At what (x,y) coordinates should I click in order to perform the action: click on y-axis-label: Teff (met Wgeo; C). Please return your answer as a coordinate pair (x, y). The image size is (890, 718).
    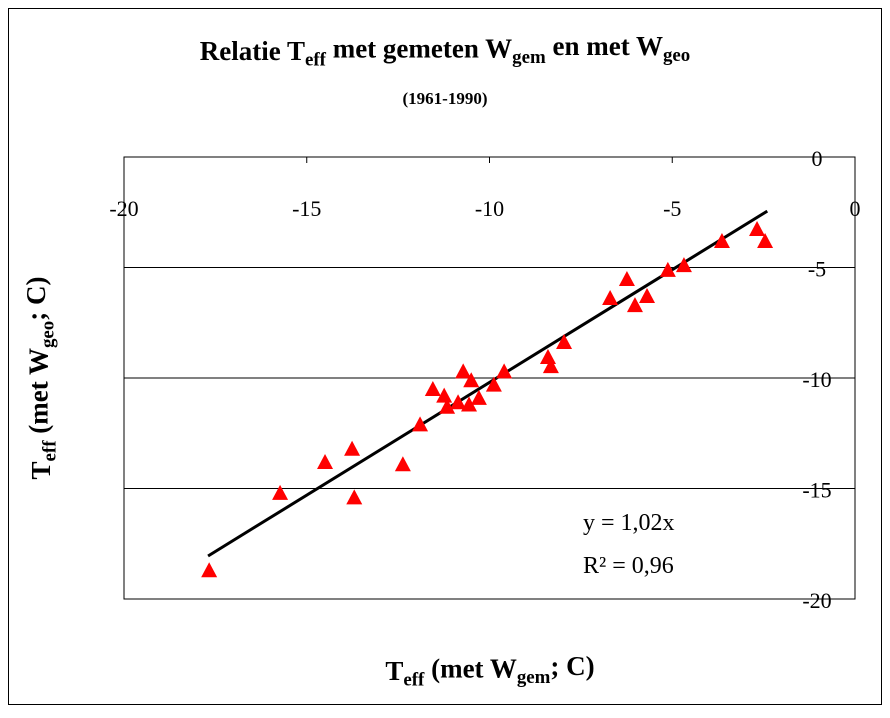
    Looking at the image, I should click on (41, 378).